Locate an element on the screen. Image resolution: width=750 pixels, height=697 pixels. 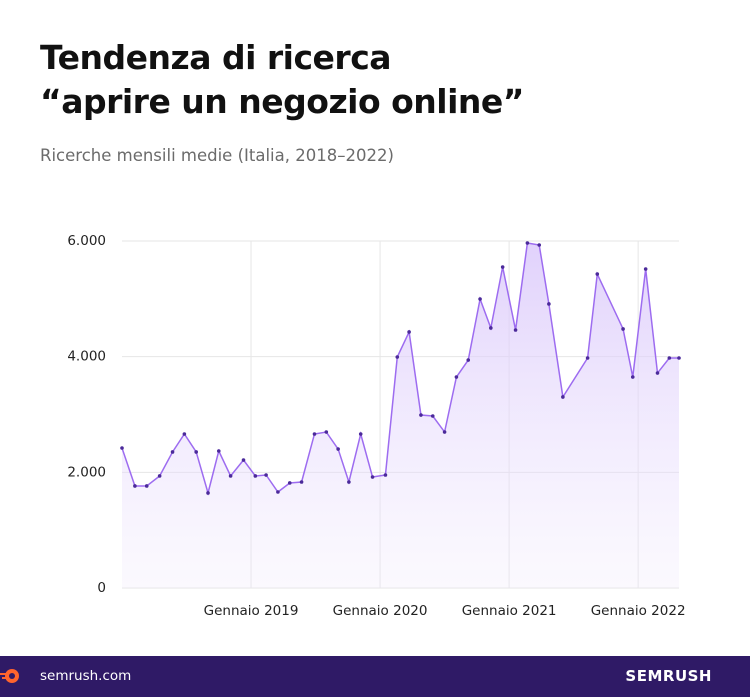
footer: semrush.com SEMRUSH is located at coordinates (375, 676).